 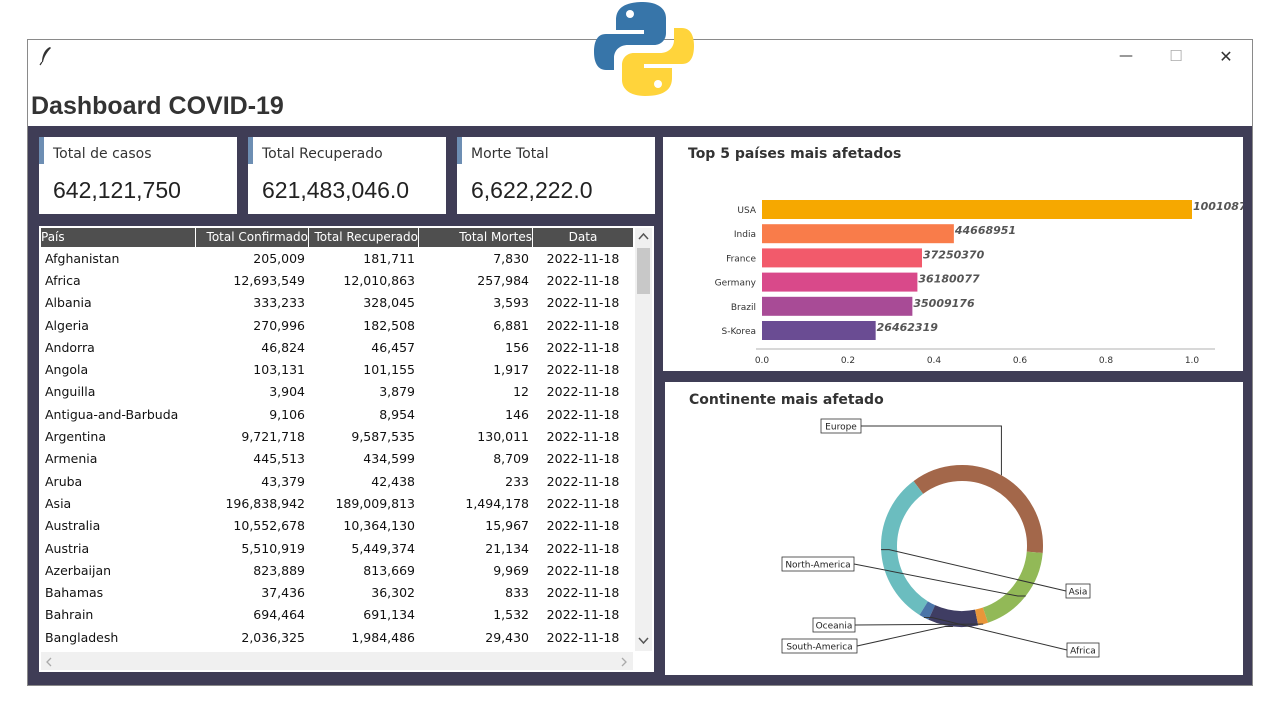 What do you see at coordinates (118, 237) in the screenshot?
I see `column-header-pais: País` at bounding box center [118, 237].